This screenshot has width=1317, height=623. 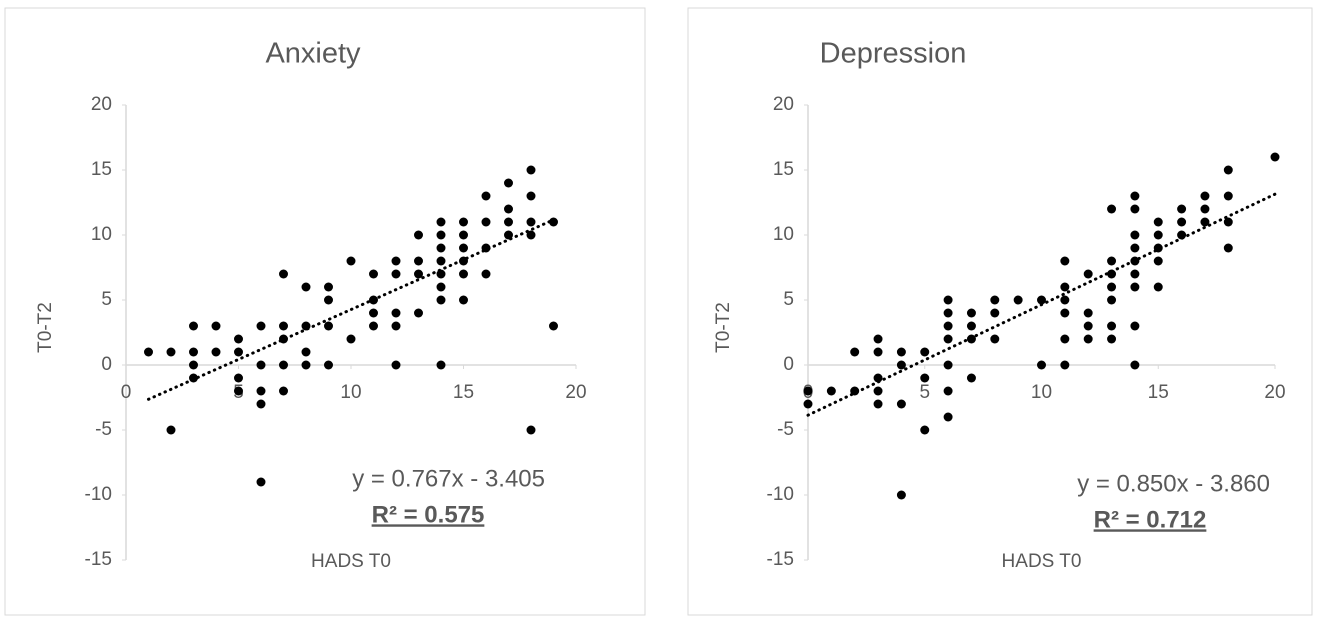 I want to click on y-tick-label: -5, so click(x=785, y=429).